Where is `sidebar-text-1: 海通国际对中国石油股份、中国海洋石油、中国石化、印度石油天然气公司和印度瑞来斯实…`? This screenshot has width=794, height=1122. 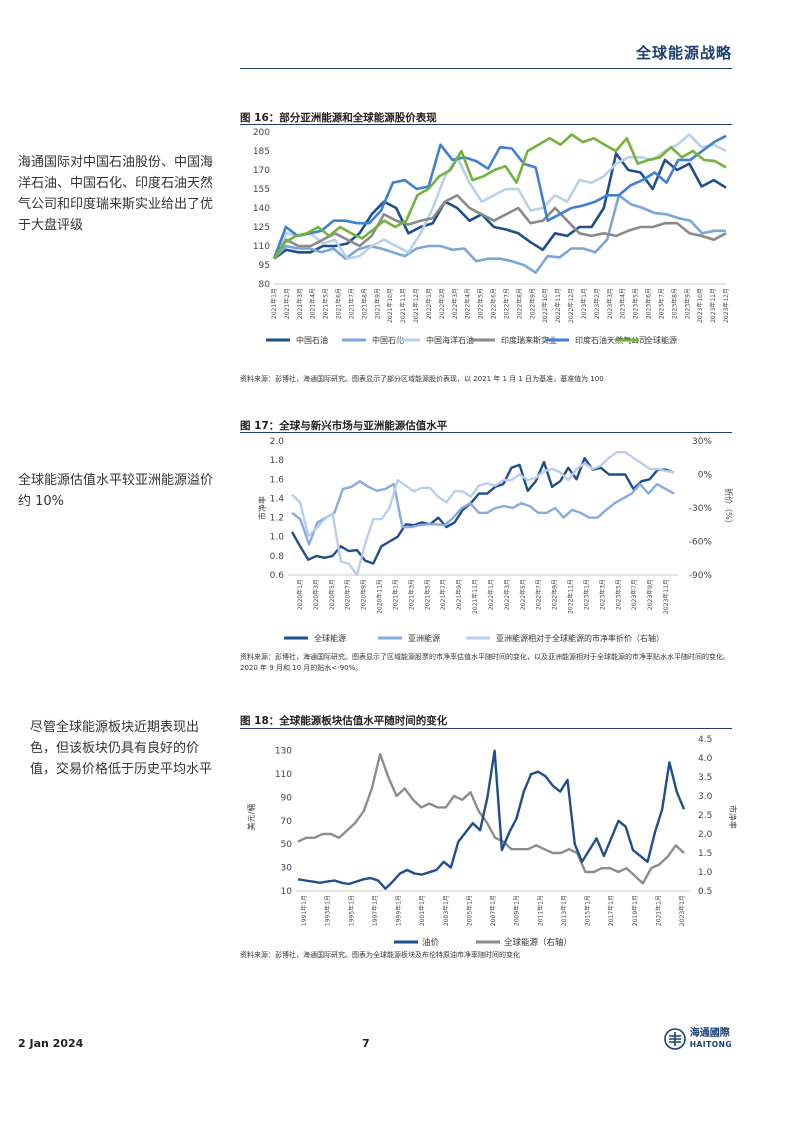
sidebar-text-1: 海通国际对中国石油股份、中国海洋石油、中国石化、印度石油天然气公司和印度瑞来斯实… is located at coordinates (116, 194).